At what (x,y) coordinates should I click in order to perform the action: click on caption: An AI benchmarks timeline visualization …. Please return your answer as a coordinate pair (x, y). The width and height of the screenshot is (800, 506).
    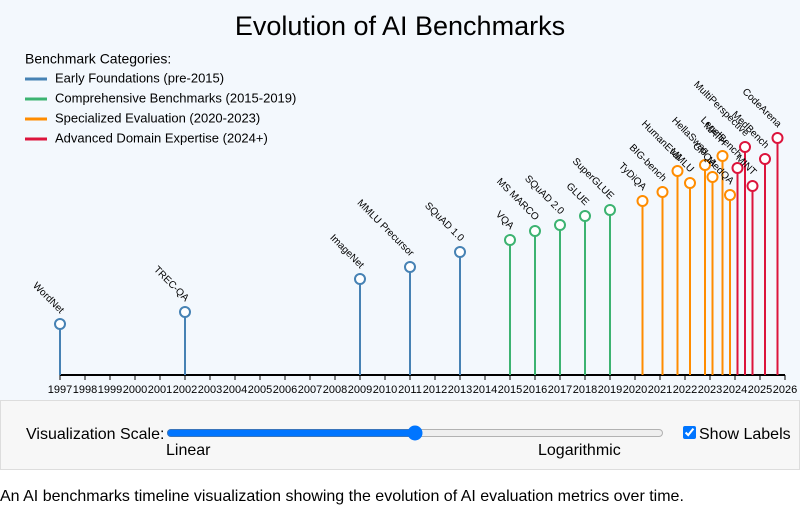
    Looking at the image, I should click on (342, 496).